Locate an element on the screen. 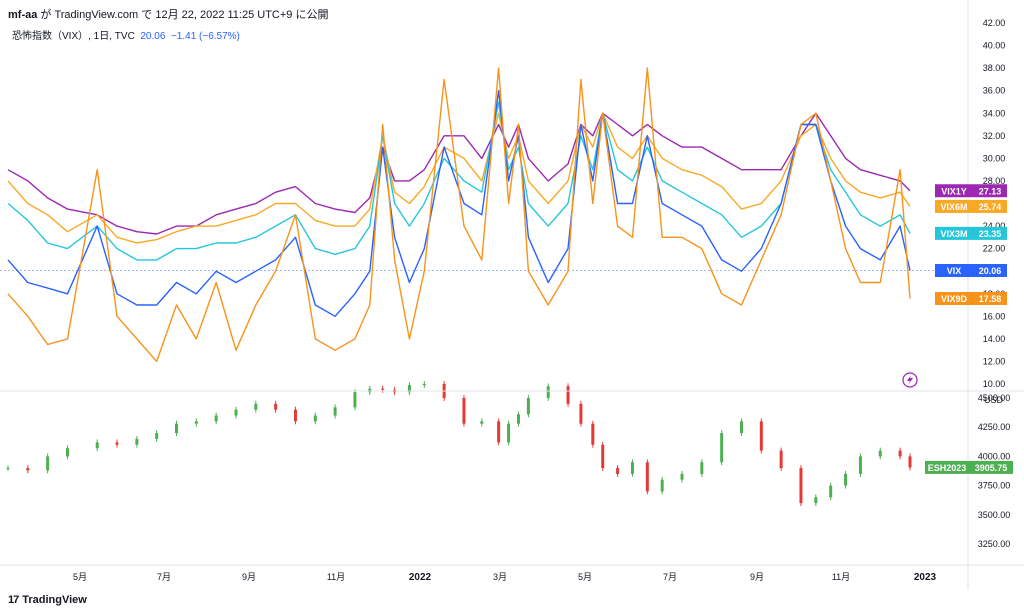  y-tick-label: 30.00 is located at coordinates (994, 158).